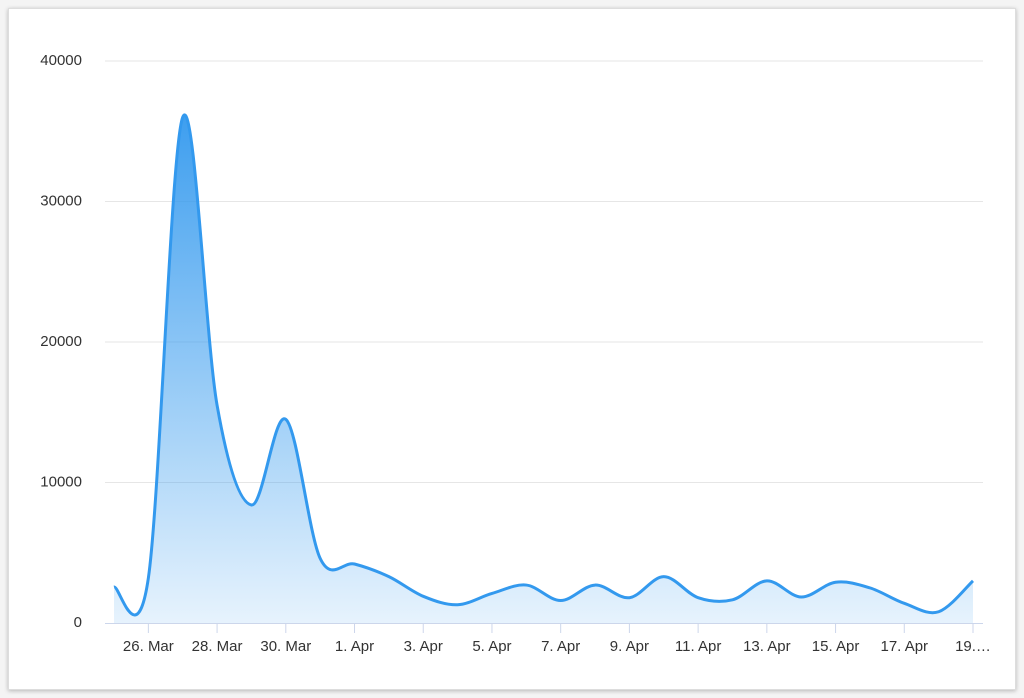 The image size is (1024, 698). Describe the element at coordinates (217, 646) in the screenshot. I see `x-tick-label: 28. Mar` at that location.